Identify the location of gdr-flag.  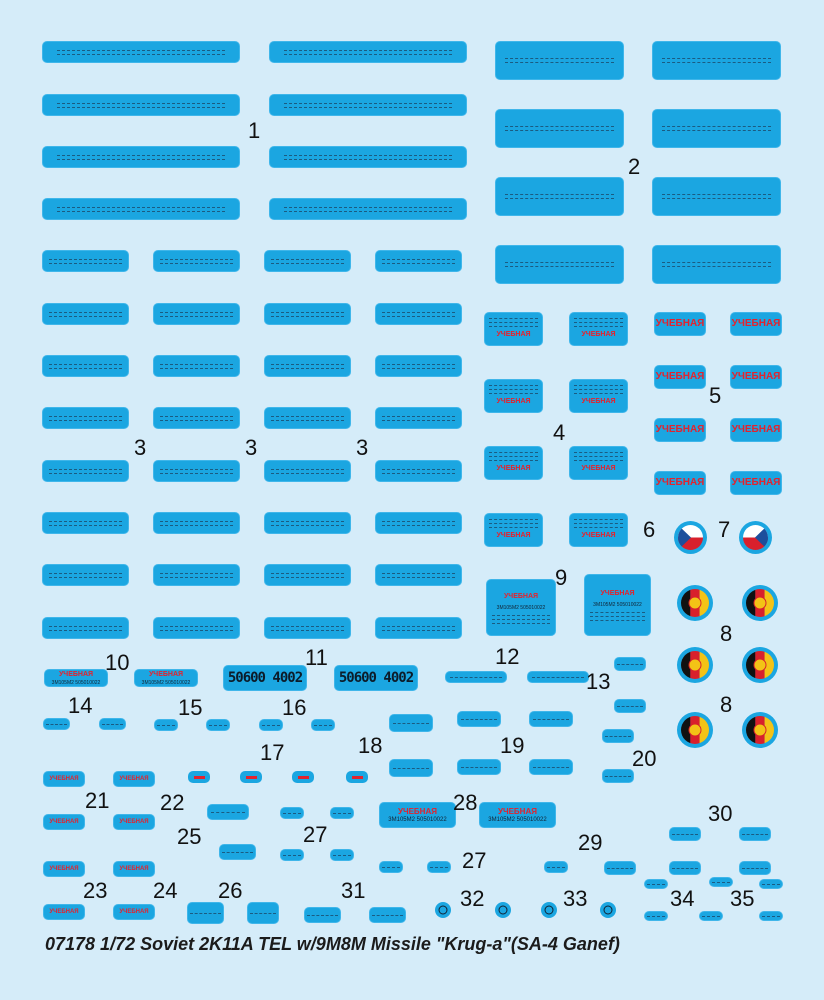
(760, 603).